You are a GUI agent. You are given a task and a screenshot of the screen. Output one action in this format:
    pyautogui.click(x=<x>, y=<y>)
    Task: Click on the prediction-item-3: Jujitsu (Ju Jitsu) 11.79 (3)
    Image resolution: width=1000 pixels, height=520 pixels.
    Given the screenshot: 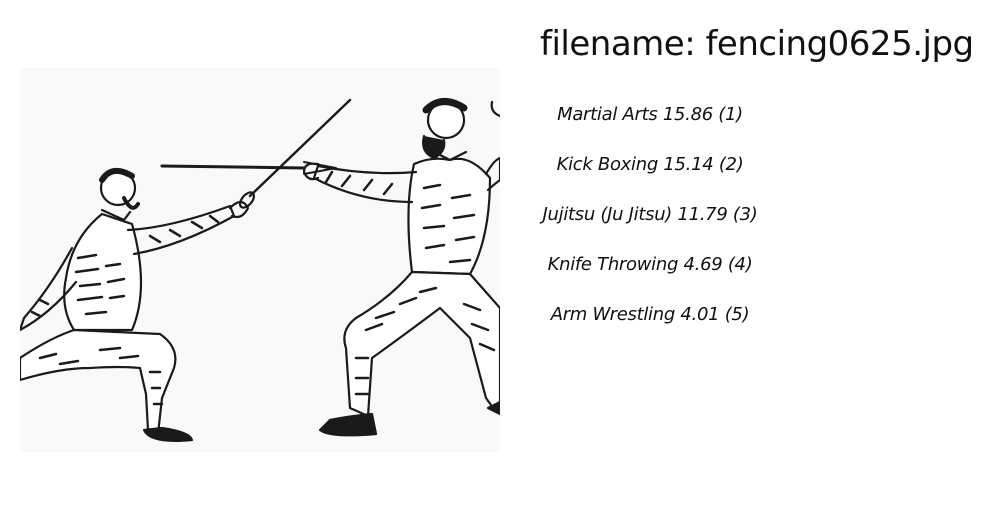 What is the action you would take?
    pyautogui.click(x=650, y=214)
    